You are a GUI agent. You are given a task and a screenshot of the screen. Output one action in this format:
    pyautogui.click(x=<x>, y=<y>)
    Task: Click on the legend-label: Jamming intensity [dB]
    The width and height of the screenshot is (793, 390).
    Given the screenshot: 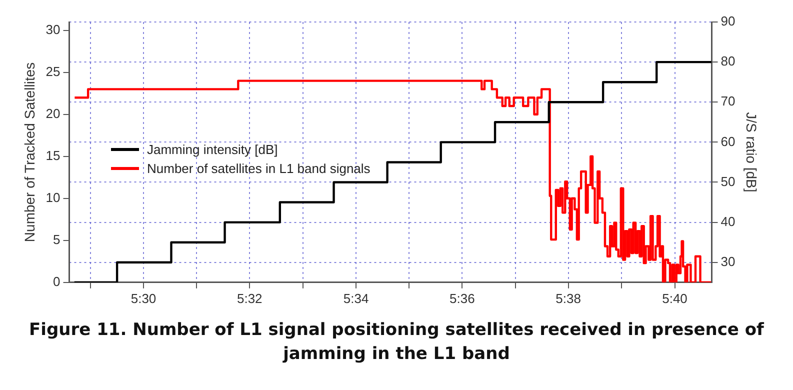 What is the action you would take?
    pyautogui.click(x=212, y=149)
    